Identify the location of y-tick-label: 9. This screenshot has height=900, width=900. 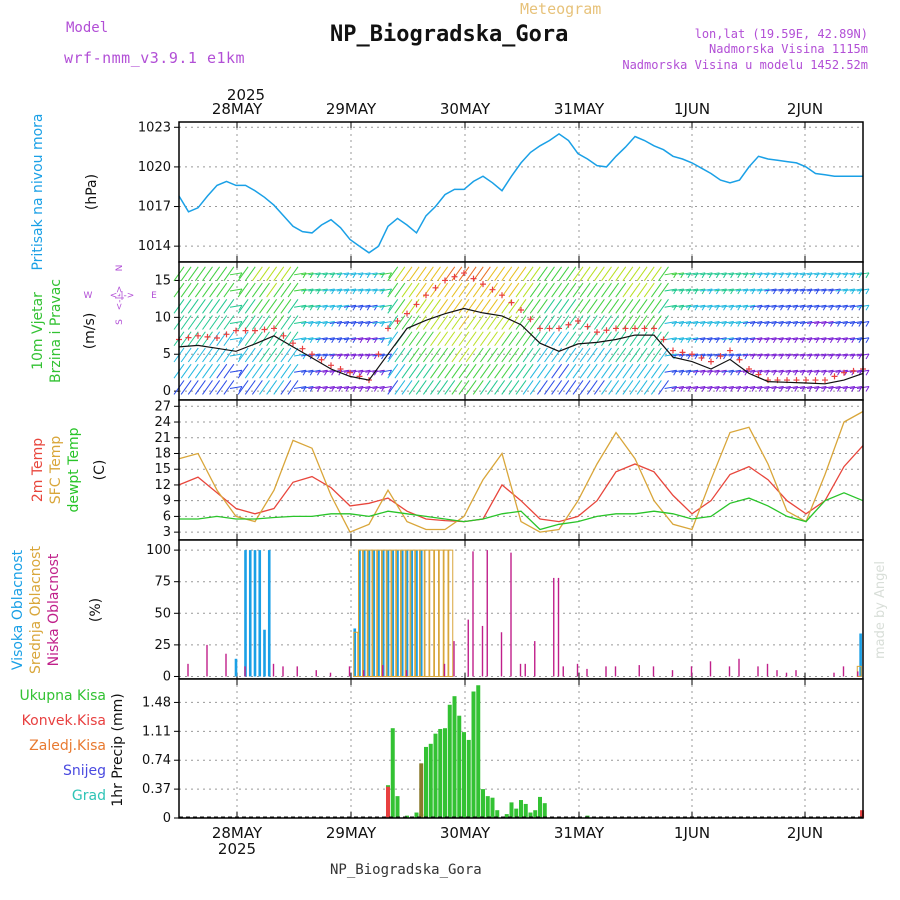
(167, 501).